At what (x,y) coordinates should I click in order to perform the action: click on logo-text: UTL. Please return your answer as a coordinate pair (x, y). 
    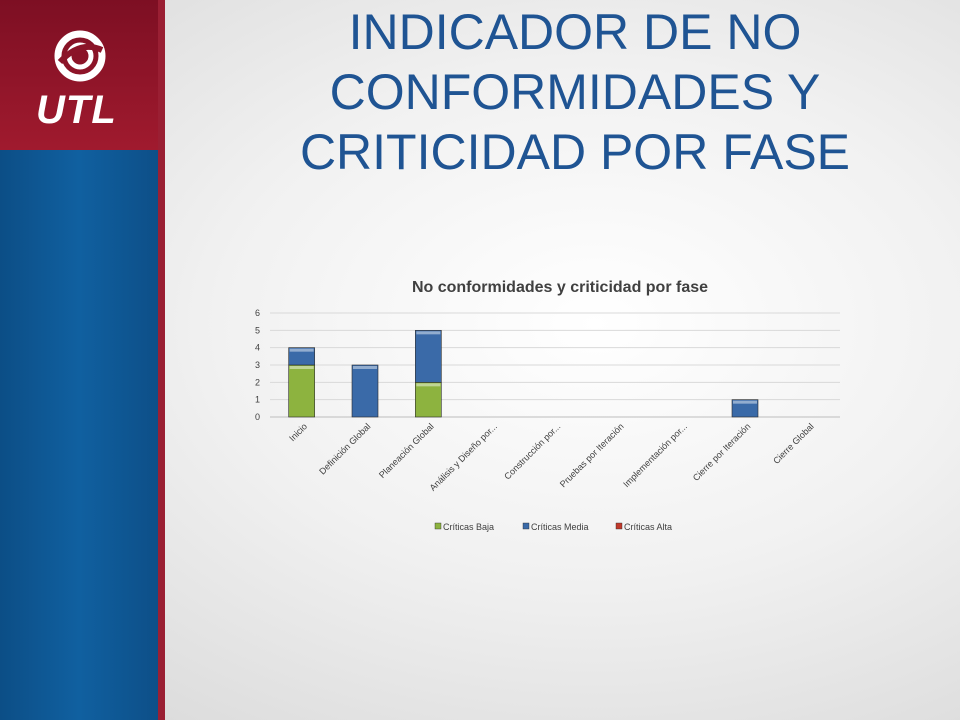
    Looking at the image, I should click on (76, 110).